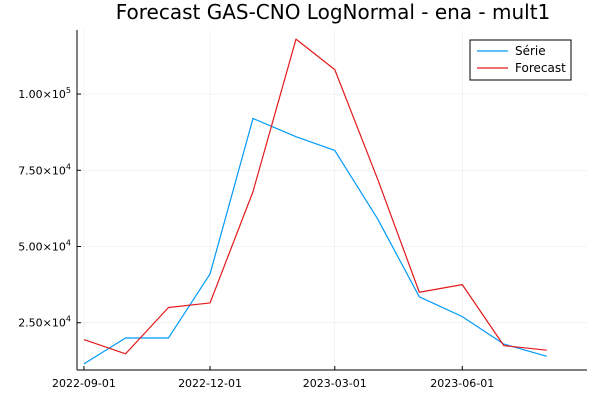 This screenshot has width=600, height=400. I want to click on legend-box, so click(520, 60).